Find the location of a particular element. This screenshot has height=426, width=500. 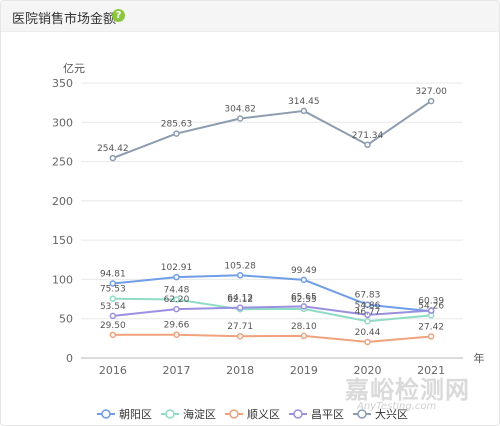

legend-label: 朝阳区 is located at coordinates (135, 414).